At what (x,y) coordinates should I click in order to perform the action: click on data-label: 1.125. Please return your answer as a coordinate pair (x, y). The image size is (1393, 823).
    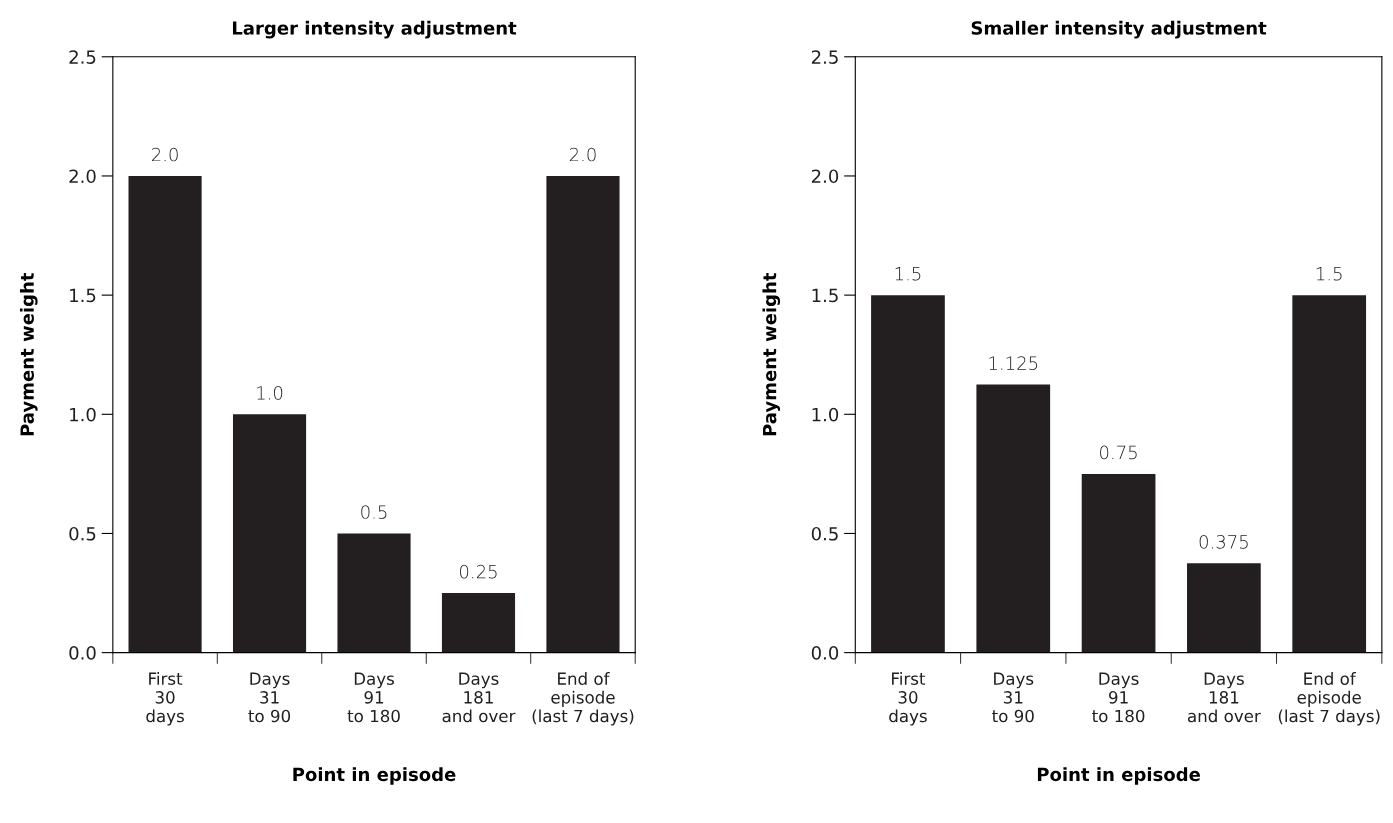
    Looking at the image, I should click on (1013, 363).